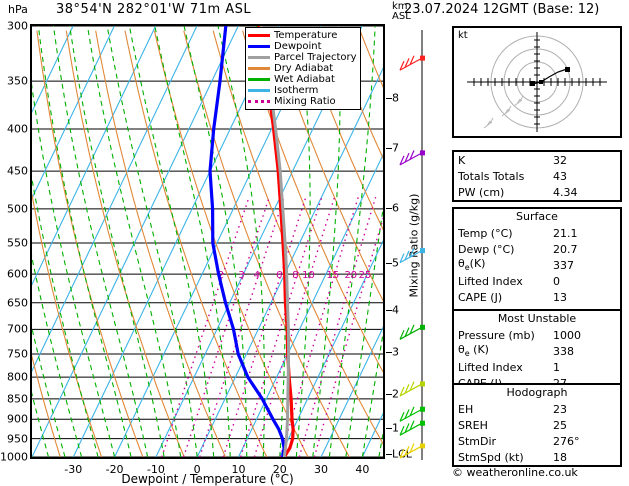  Describe the element at coordinates (17, 377) in the screenshot. I see `pressure-tick-label: 800` at that location.